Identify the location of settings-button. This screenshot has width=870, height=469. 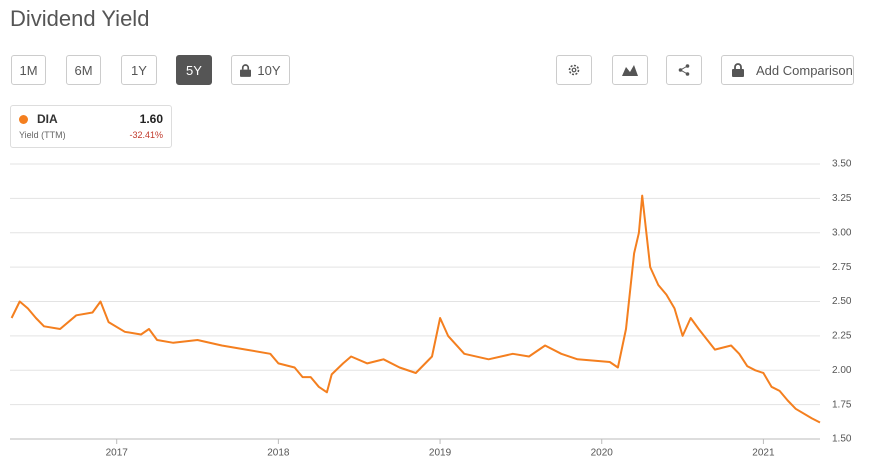
(574, 70).